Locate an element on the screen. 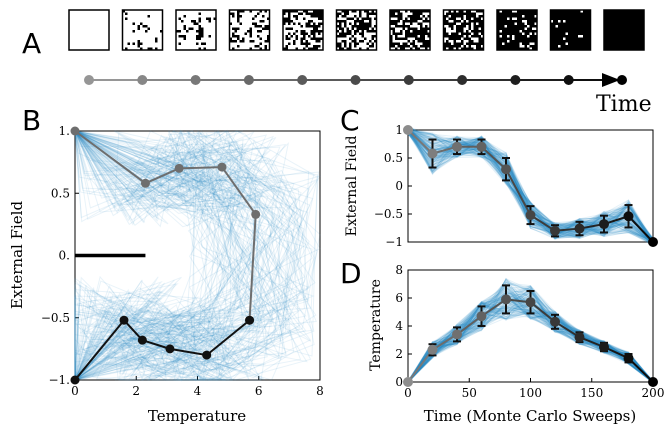  panel-b-xtick-label: 4 is located at coordinates (198, 391).